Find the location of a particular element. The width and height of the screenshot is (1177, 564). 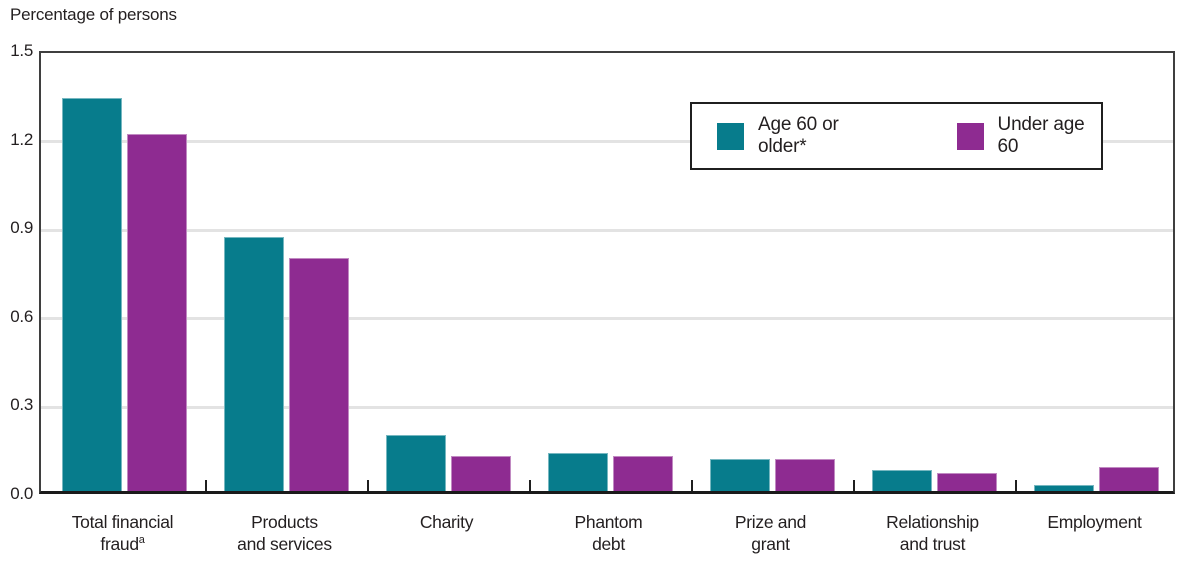

y-axis: 0.0 0.3 0.6 0.9 1.2 1.5 is located at coordinates (16, 282).